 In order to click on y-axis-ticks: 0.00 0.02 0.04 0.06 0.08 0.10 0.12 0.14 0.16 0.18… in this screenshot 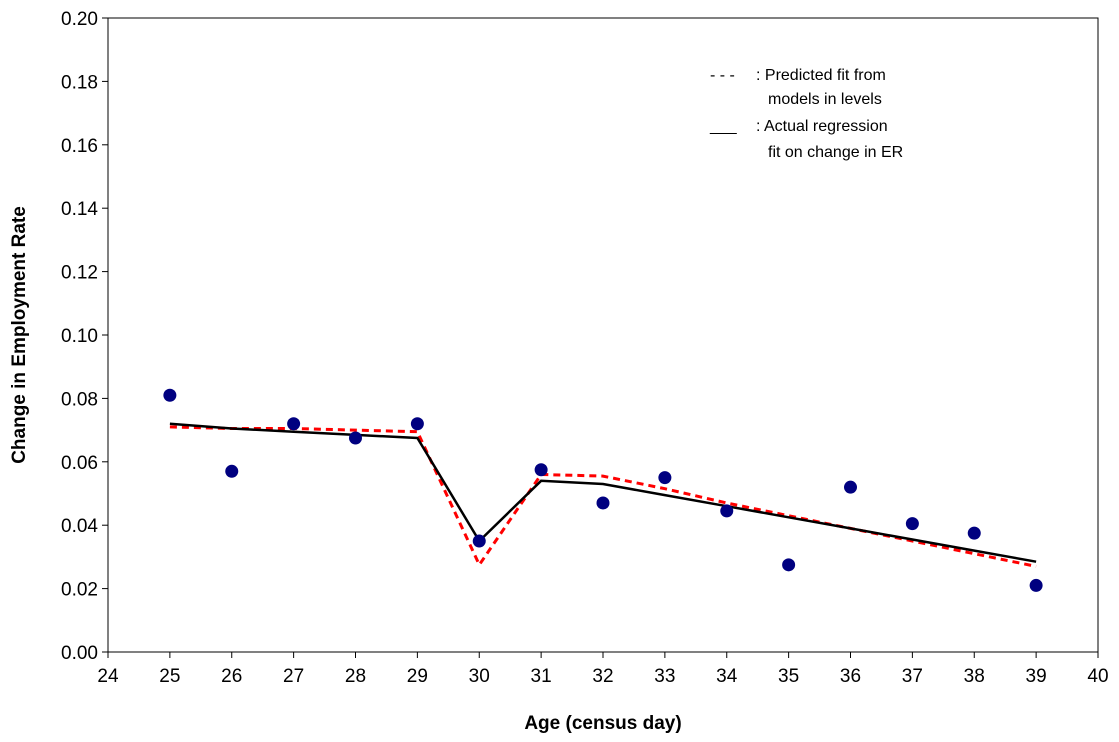, I will do `click(84, 336)`.